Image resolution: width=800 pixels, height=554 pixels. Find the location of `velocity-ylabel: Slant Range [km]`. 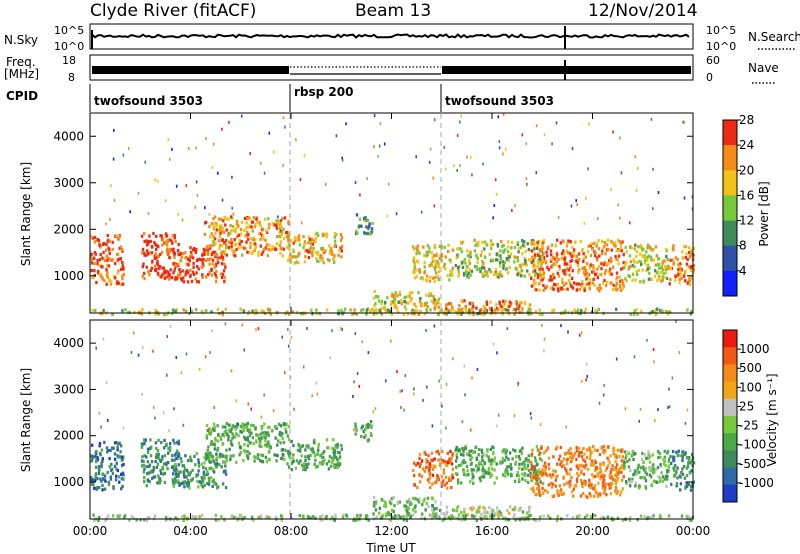

velocity-ylabel: Slant Range [km] is located at coordinates (26, 420).